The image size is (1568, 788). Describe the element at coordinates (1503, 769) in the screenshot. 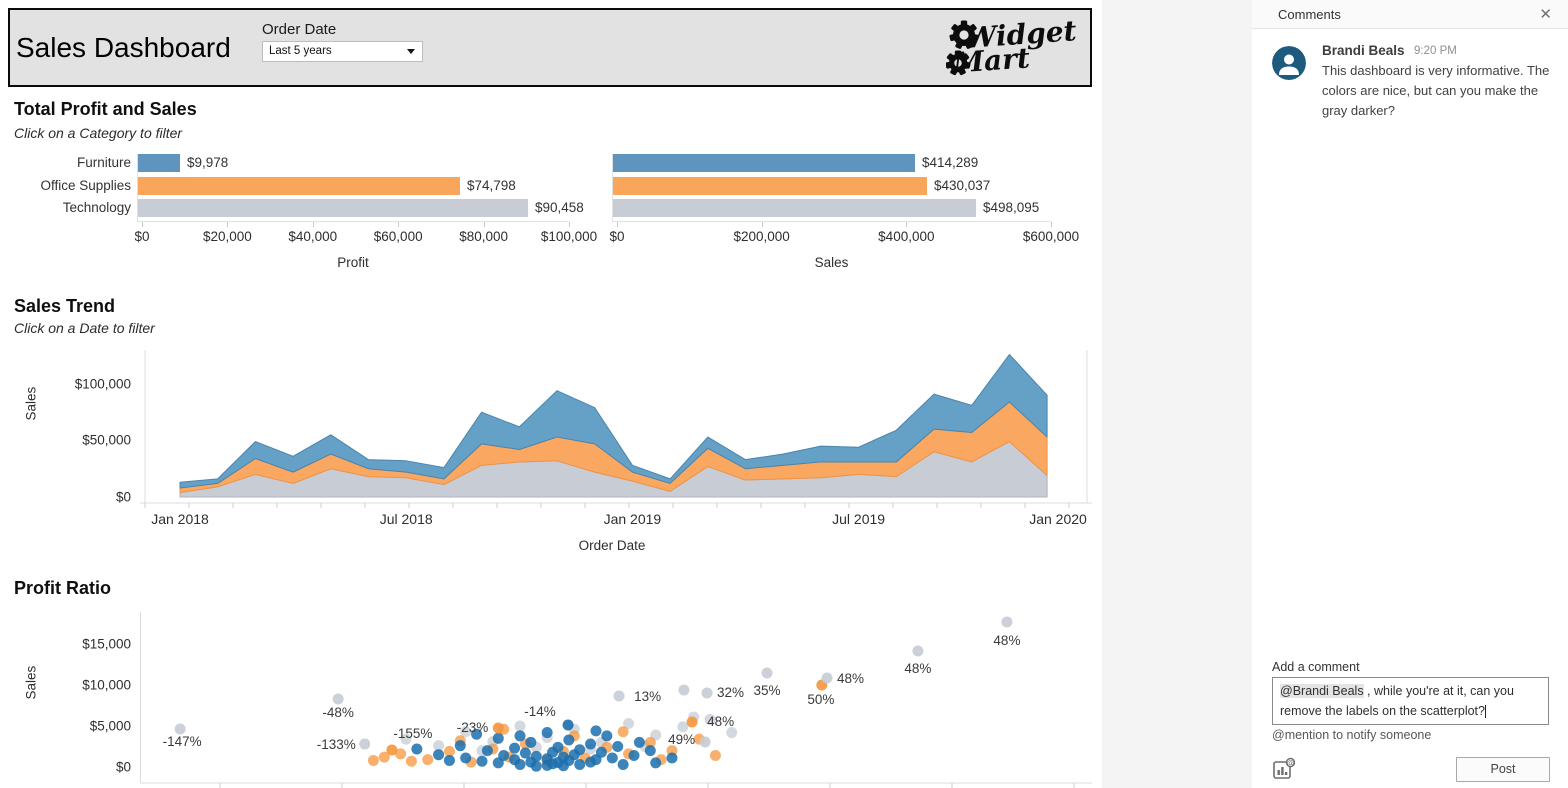

I see `post-button: Post` at that location.